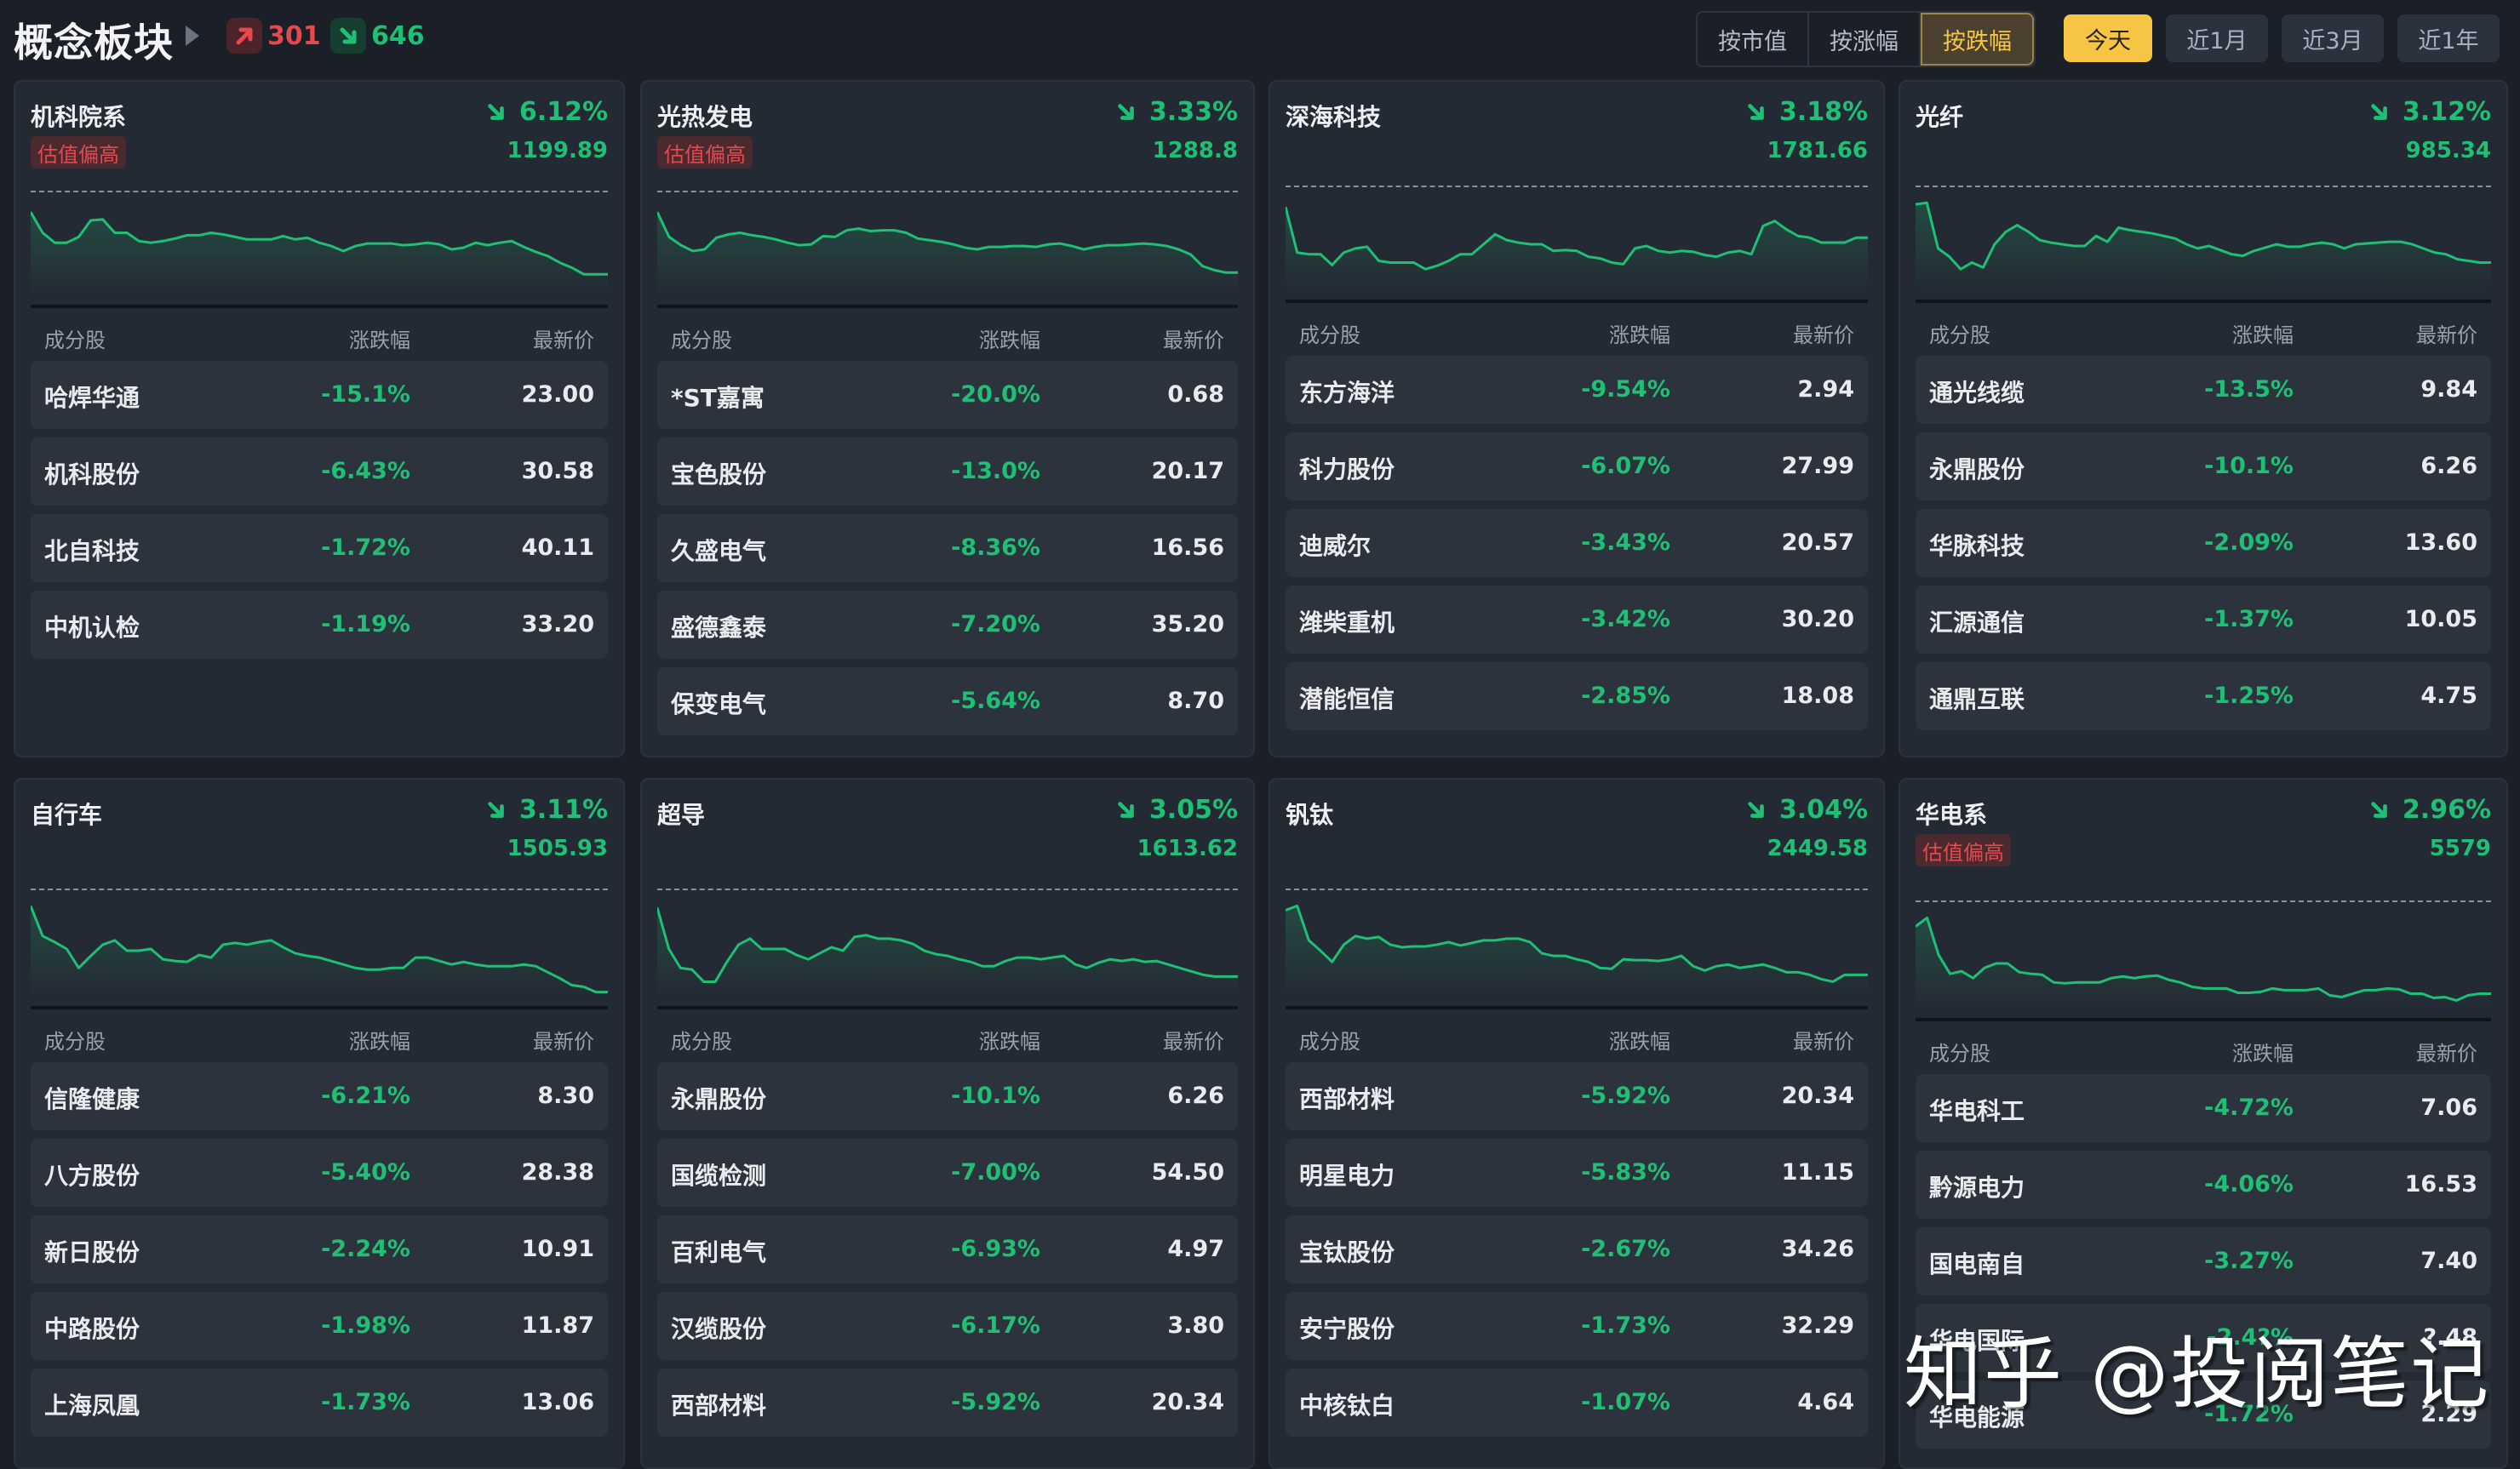 This screenshot has width=2520, height=1469. I want to click on stock-price: 18.08, so click(1817, 696).